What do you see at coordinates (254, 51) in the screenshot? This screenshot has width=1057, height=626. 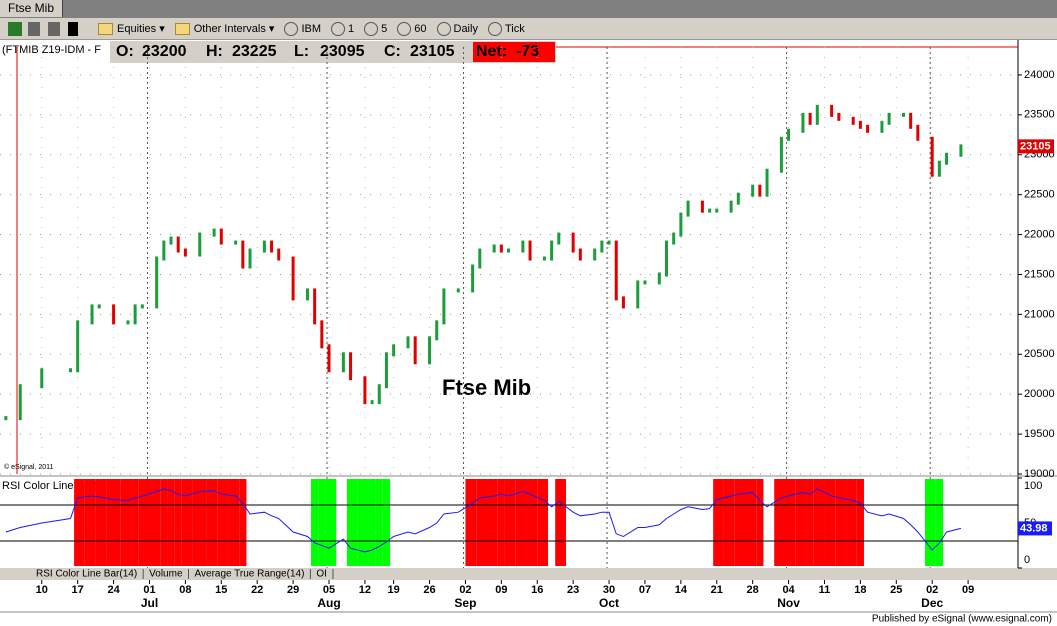 I see `quote-value: 23225` at bounding box center [254, 51].